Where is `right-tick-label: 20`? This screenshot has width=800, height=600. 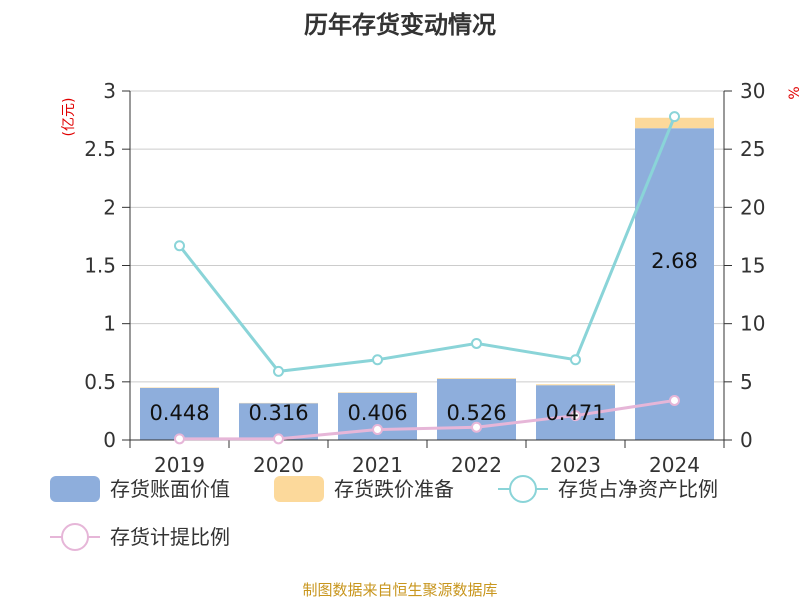 right-tick-label: 20 is located at coordinates (752, 207).